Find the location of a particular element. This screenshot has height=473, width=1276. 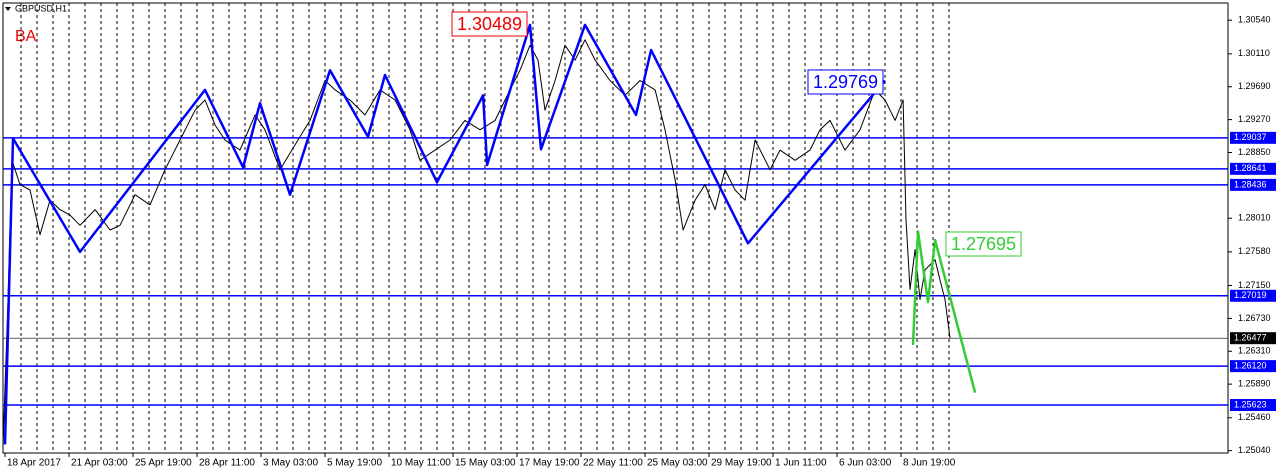

level-line-label: 1.25623 is located at coordinates (1250, 404).